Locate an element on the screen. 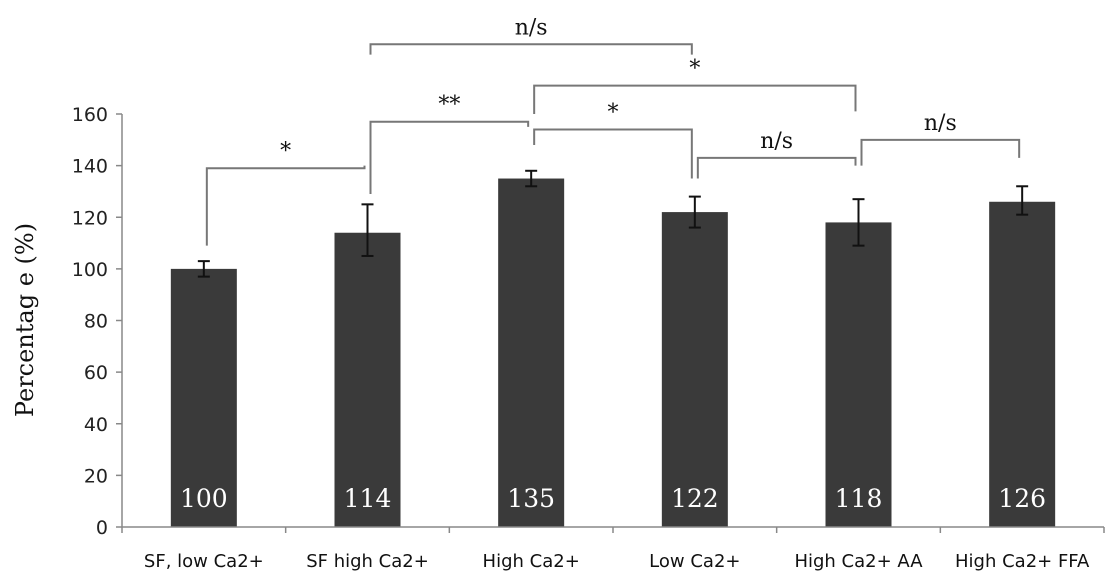 The height and width of the screenshot is (577, 1114). y-tick-label: 100 is located at coordinates (90, 270).